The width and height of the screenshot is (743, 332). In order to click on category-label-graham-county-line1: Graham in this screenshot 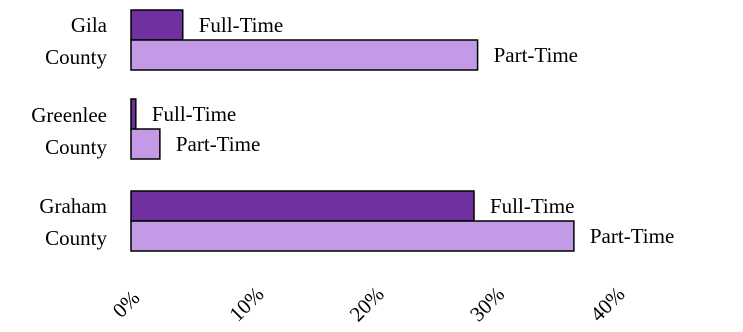, I will do `click(73, 206)`.